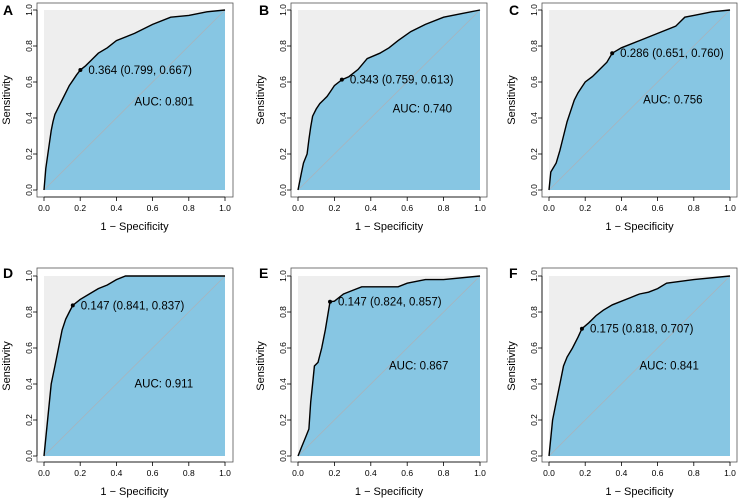  Describe the element at coordinates (164, 385) in the screenshot. I see `auc-label: AUC: 0.911` at that location.